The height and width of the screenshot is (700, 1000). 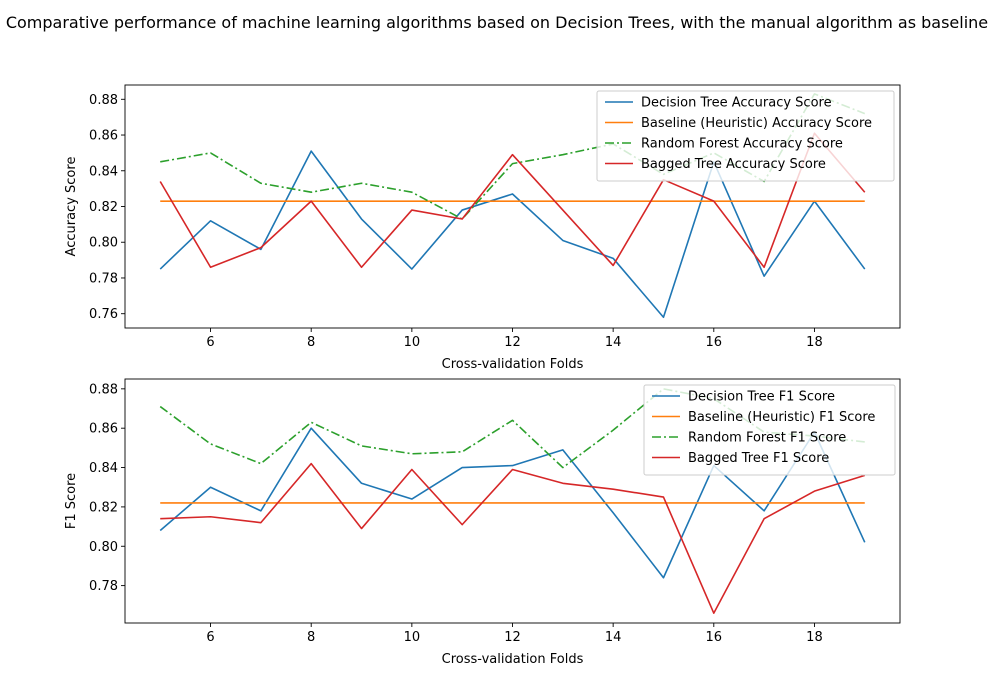 What do you see at coordinates (71, 207) in the screenshot?
I see `y-axis-label: Accuracy Score` at bounding box center [71, 207].